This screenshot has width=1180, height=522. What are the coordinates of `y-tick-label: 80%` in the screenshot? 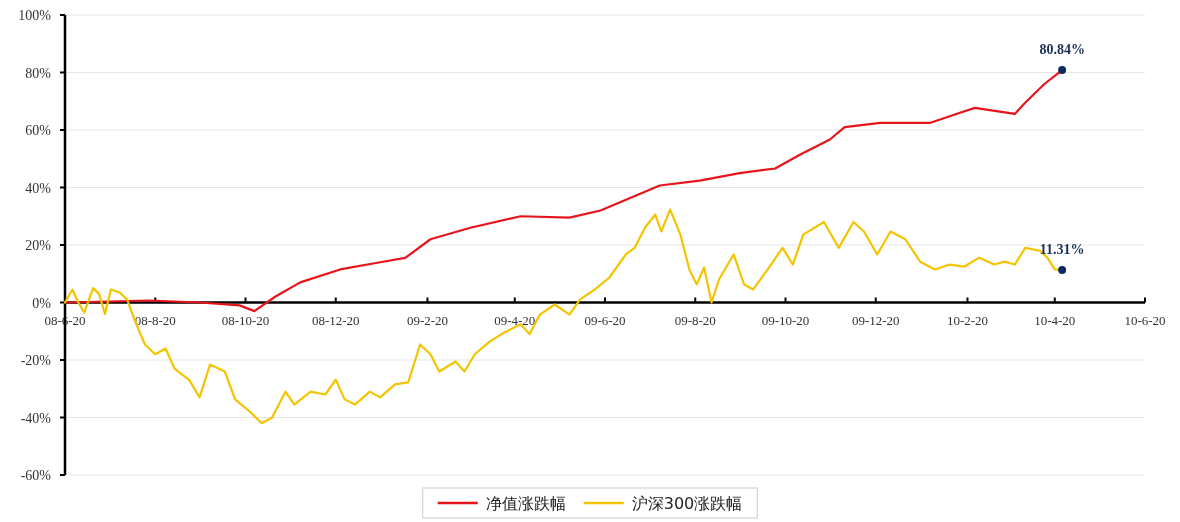 It's located at (38, 73).